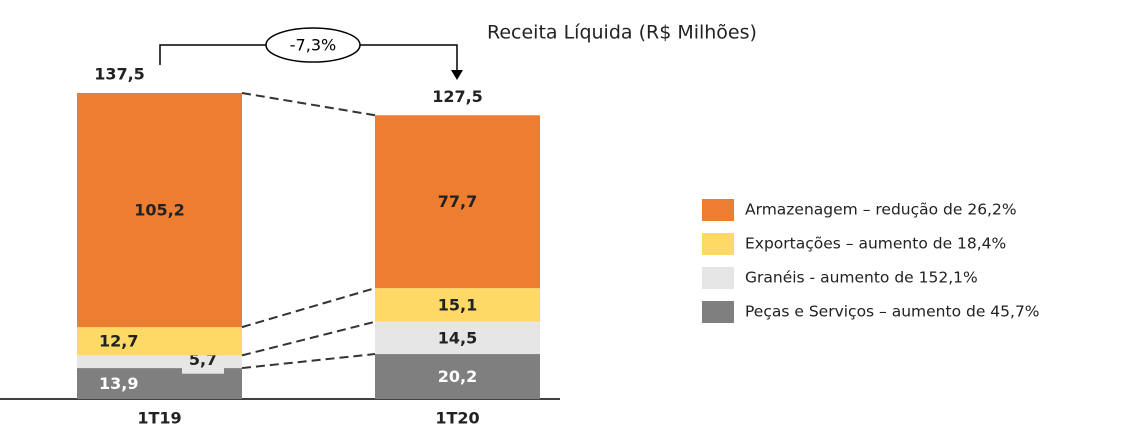  Describe the element at coordinates (892, 312) in the screenshot. I see `legend-label: Peças e Serviços – aumento de 45,7%` at that location.